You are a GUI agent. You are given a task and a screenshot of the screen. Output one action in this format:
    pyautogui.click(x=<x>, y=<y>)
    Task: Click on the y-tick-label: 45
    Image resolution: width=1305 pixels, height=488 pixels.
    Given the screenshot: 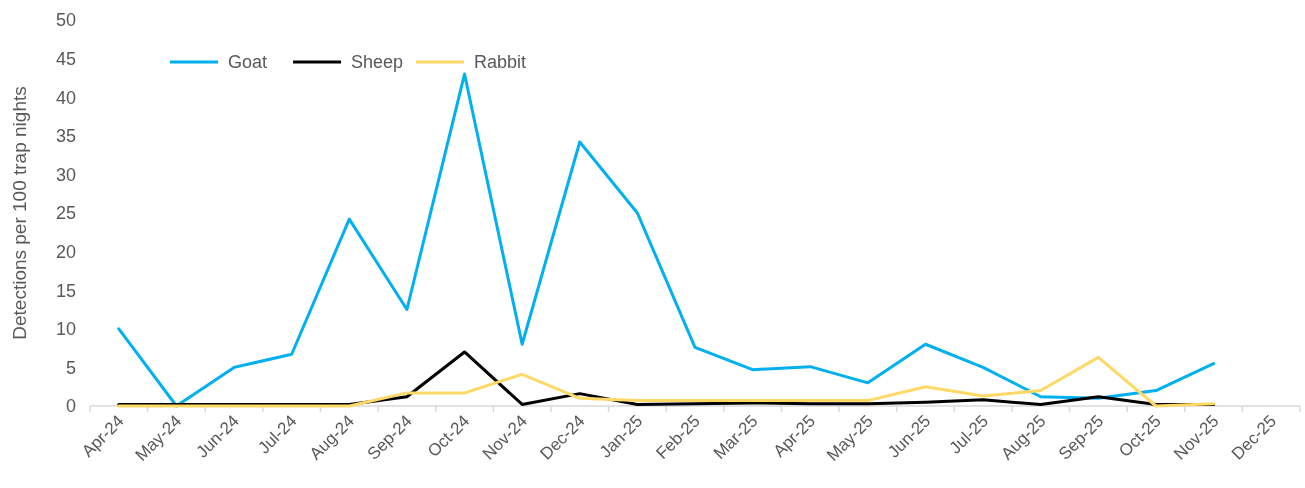 What is the action you would take?
    pyautogui.click(x=65, y=58)
    